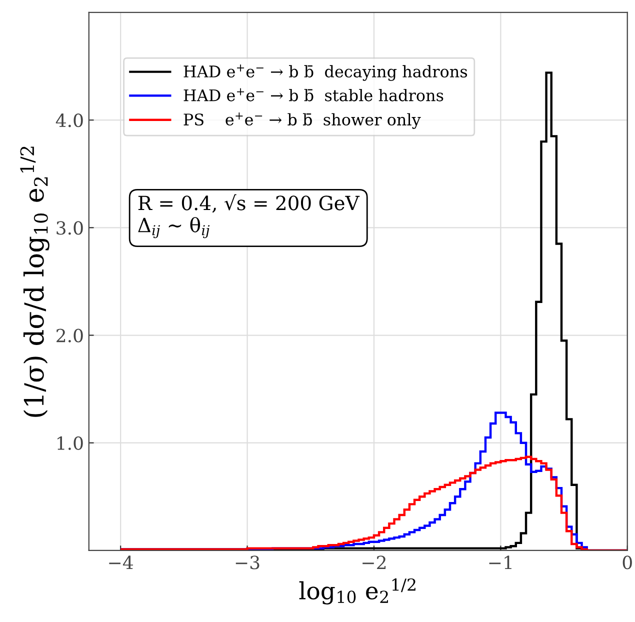  Describe the element at coordinates (35, 281) in the screenshot. I see `y-axis-title: (1/σ) dσ/d log$_{10}$ e$_{2}$$^{1/2}$` at that location.